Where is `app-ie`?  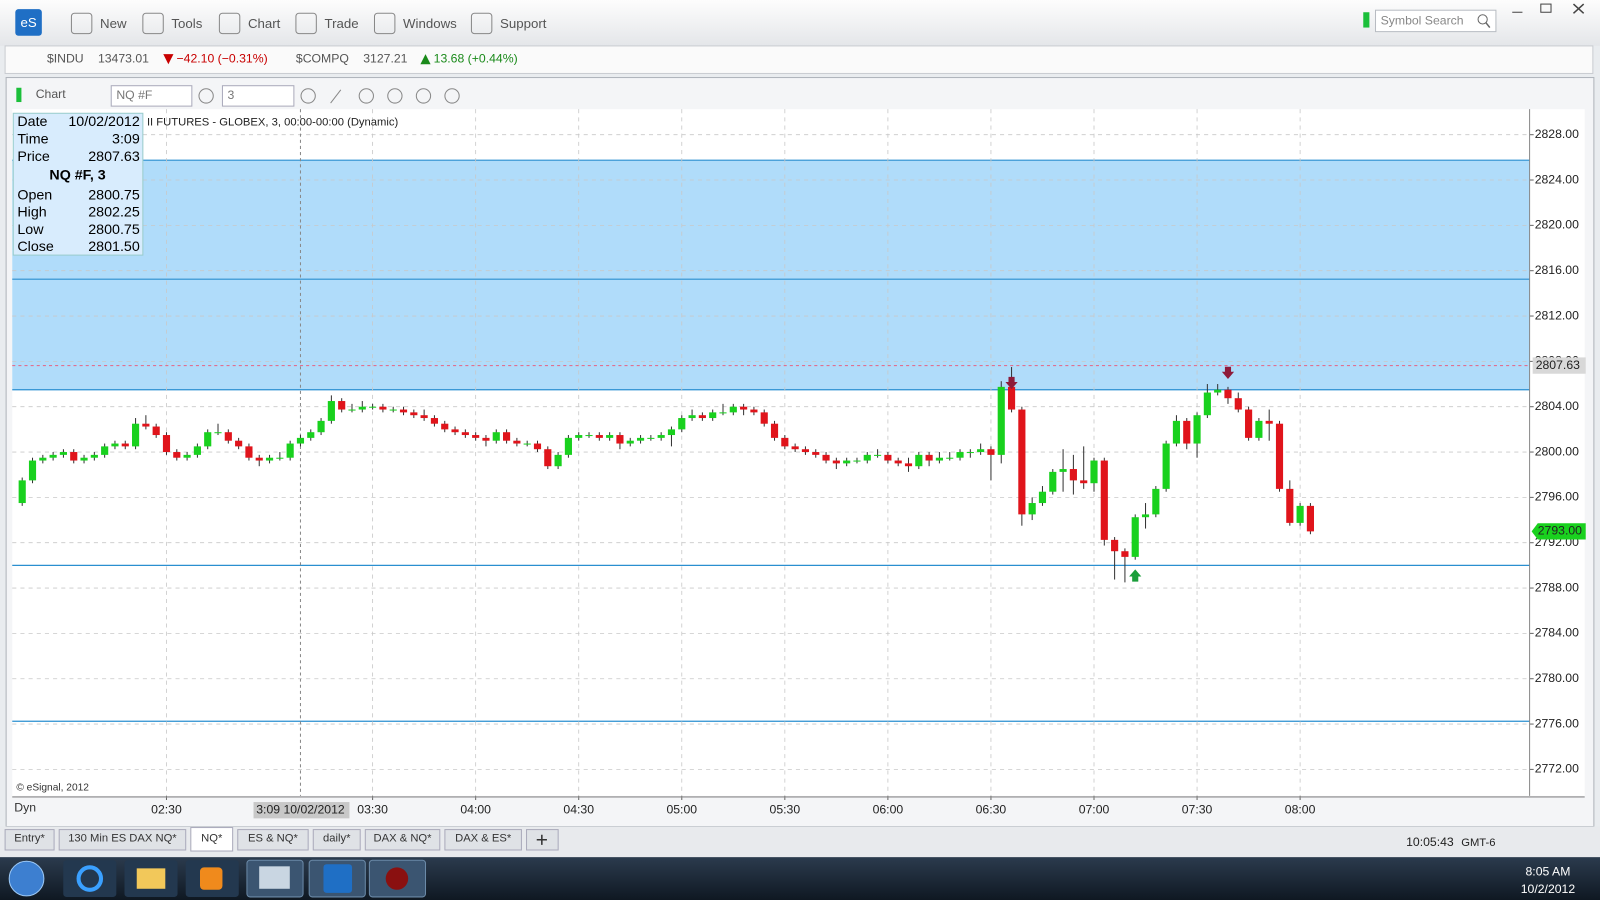
app-ie is located at coordinates (90, 878).